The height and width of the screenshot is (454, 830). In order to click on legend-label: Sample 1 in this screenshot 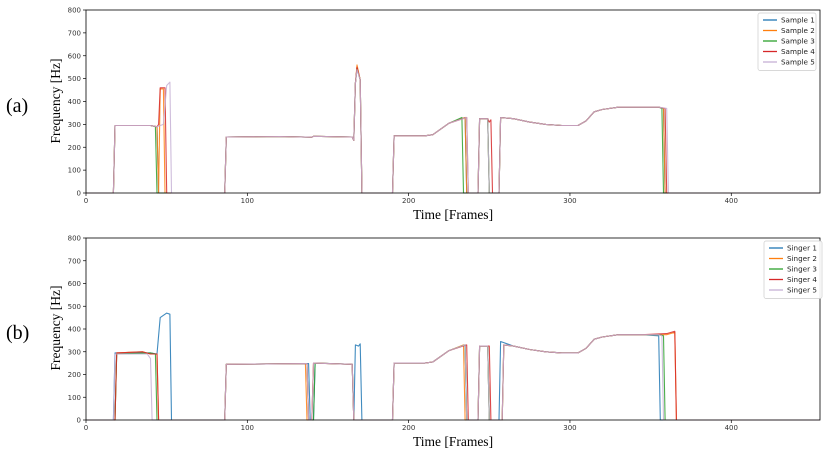, I will do `click(798, 20)`.